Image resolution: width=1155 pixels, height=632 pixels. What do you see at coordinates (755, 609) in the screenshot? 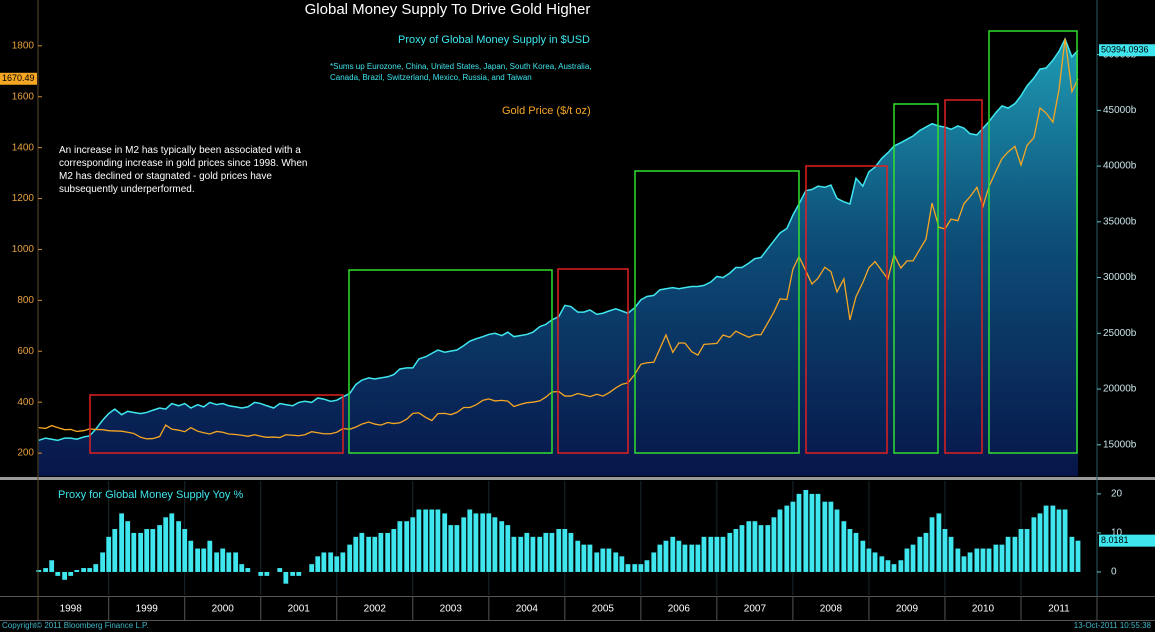
I see `x-tick-label: 2007` at bounding box center [755, 609].